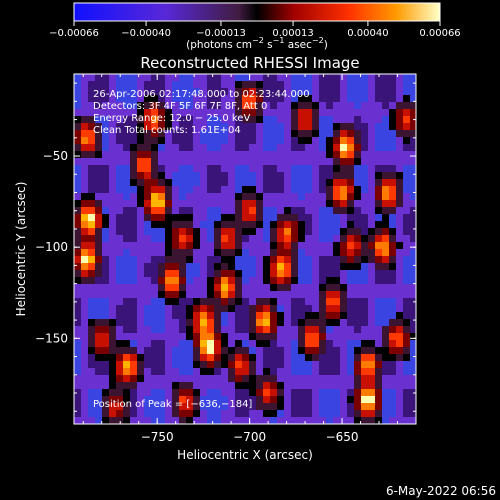 The width and height of the screenshot is (500, 500). I want to click on colorbar-tick-label: −0.00066, so click(74, 33).